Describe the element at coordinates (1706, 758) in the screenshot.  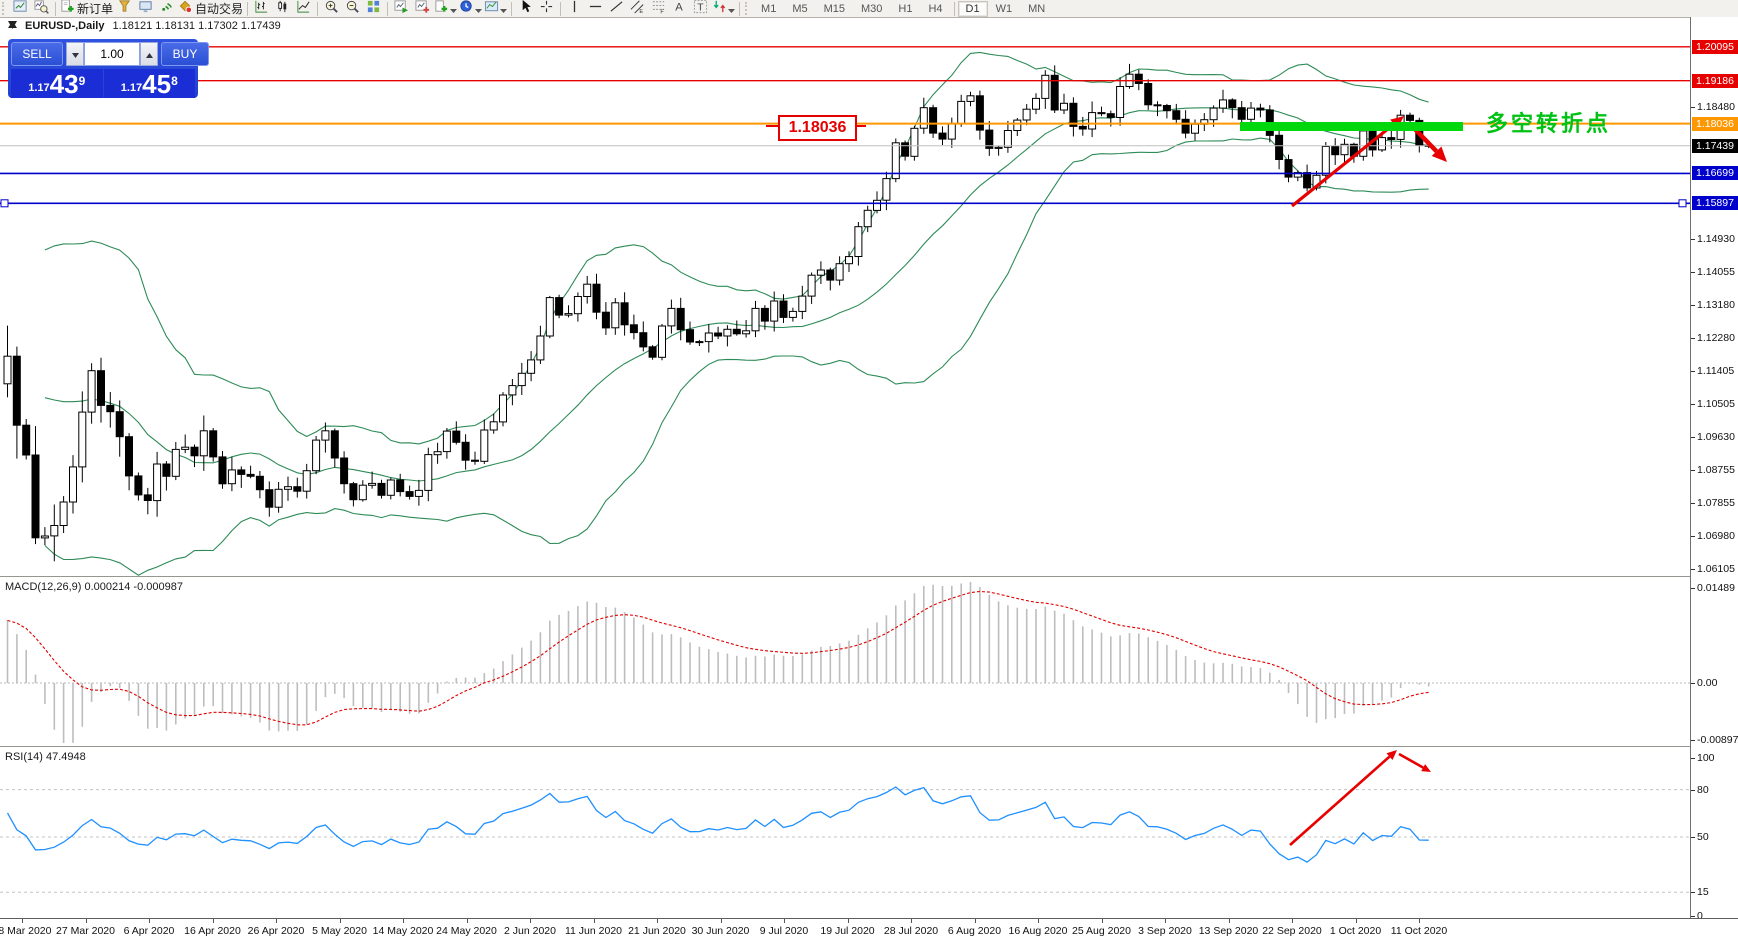
I see `rsi-axis-label: 100` at that location.